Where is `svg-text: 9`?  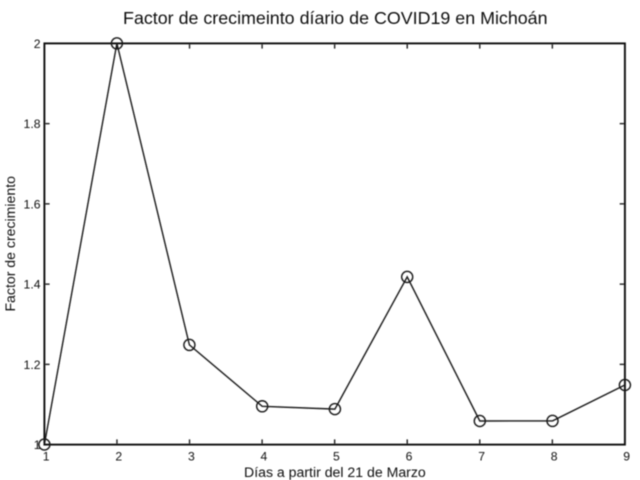 svg-text: 9 is located at coordinates (626, 457).